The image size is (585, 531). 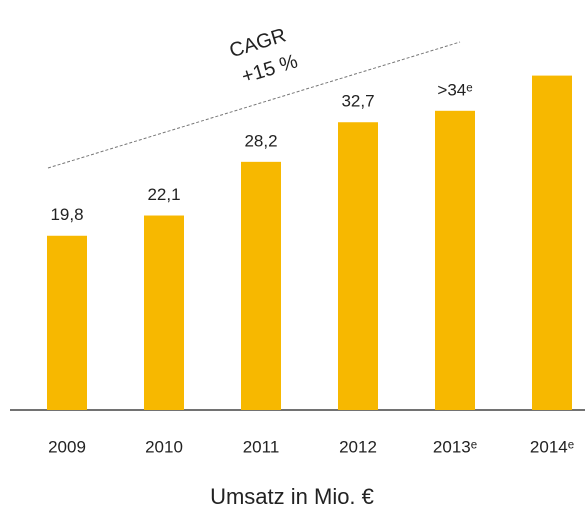 I want to click on x-tick-label: 2011, so click(x=261, y=446).